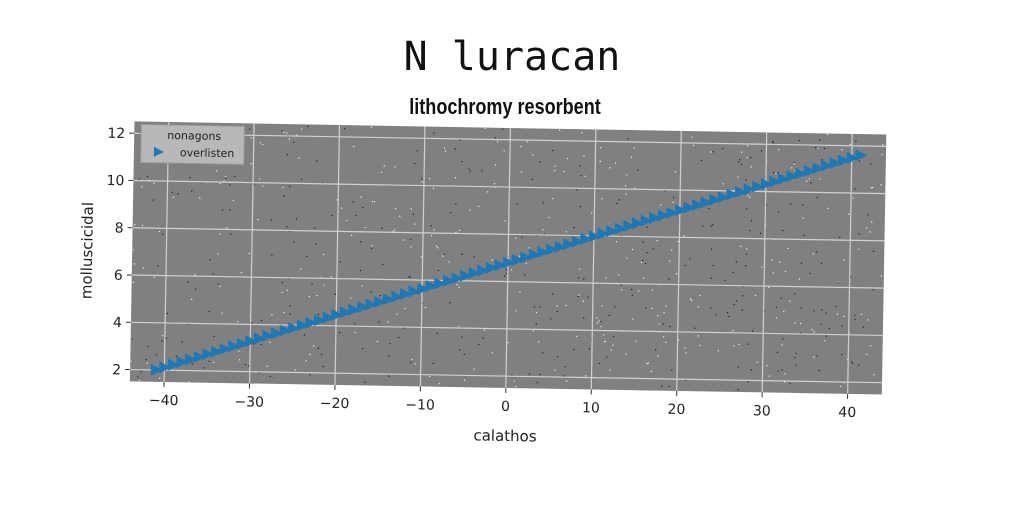 The width and height of the screenshot is (1024, 512). I want to click on x-tick-label-4: 0, so click(505, 407).